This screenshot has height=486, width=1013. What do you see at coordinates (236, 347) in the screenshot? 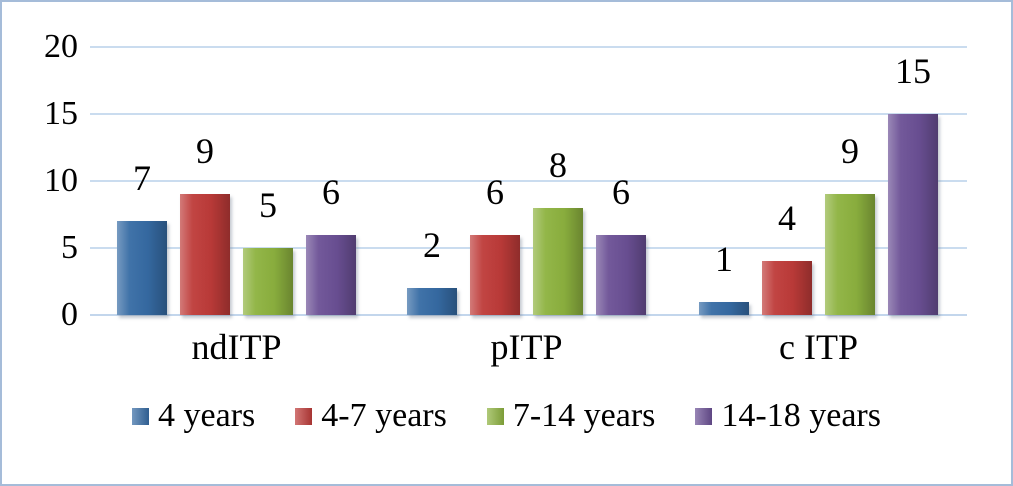
I see `x-axis-category-label: ndITP` at bounding box center [236, 347].